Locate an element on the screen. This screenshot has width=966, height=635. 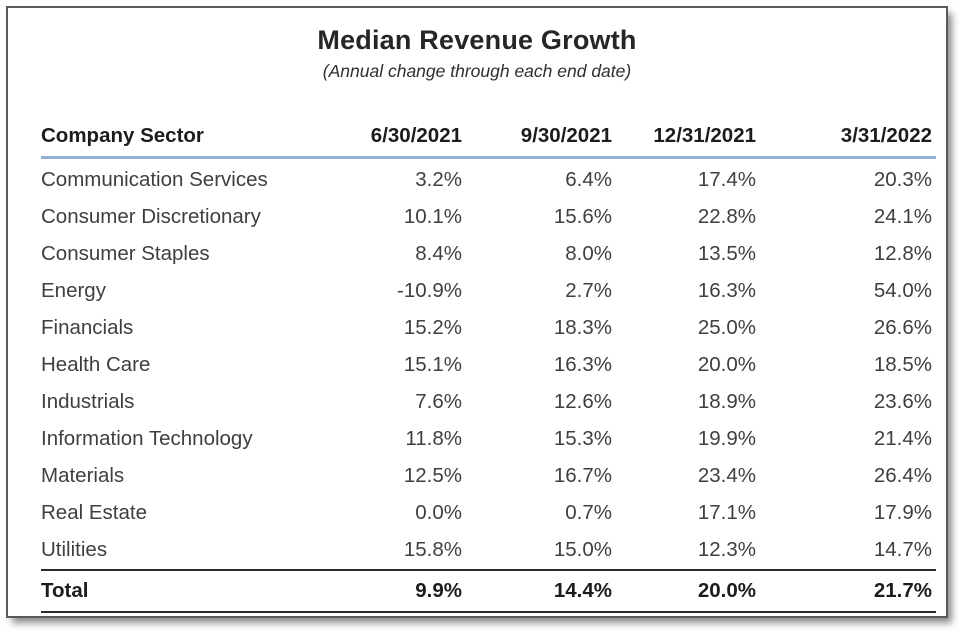
total-value-cell: 9.9% is located at coordinates (391, 590).